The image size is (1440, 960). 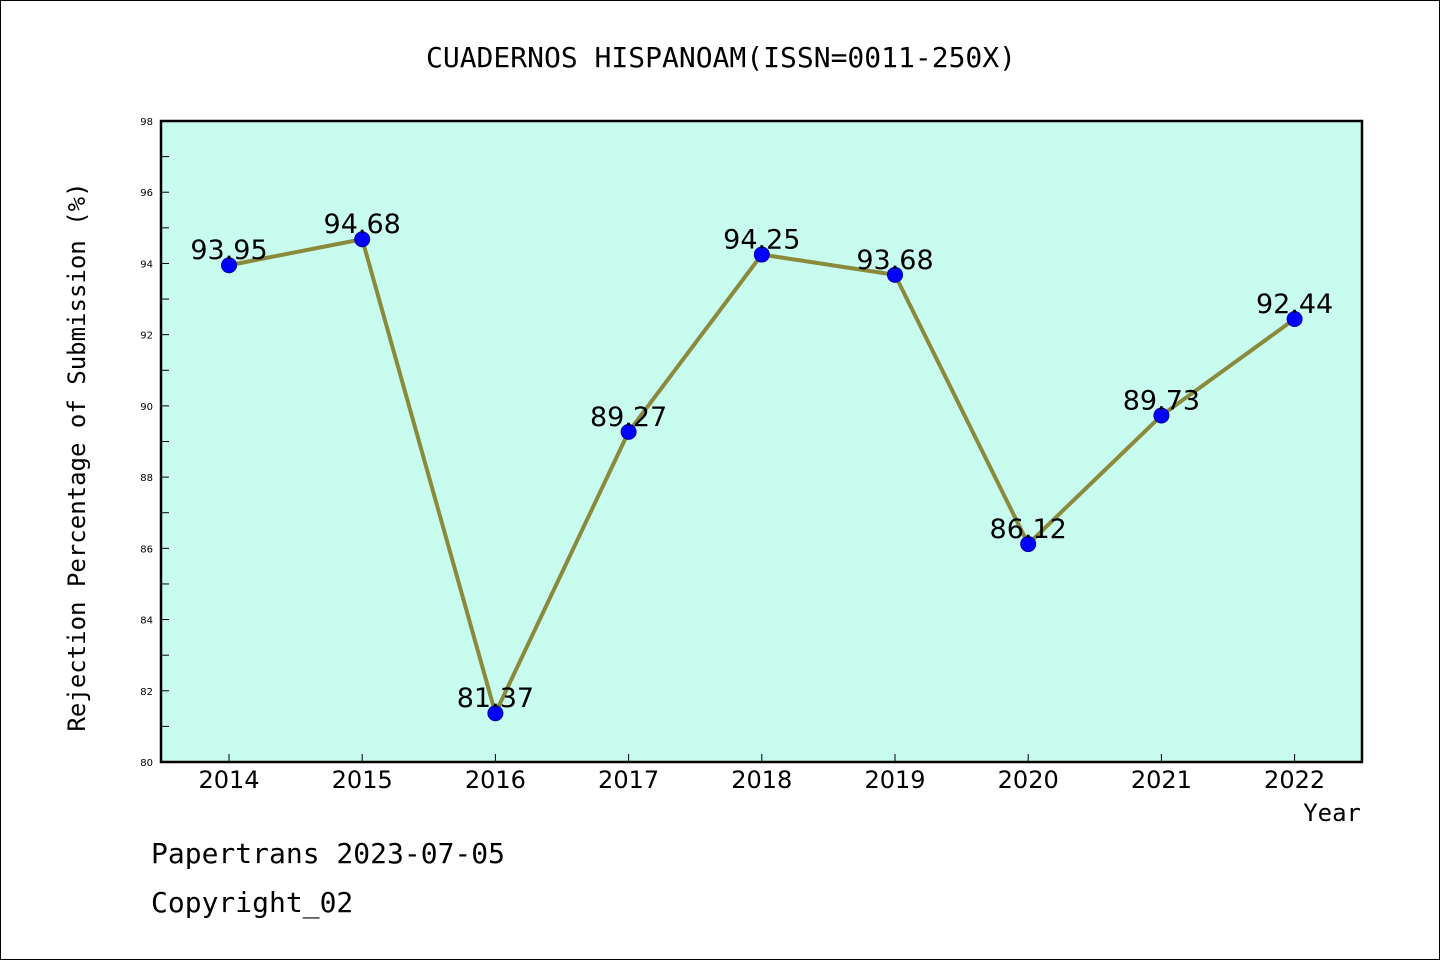 What do you see at coordinates (146, 407) in the screenshot?
I see `y-tick-label: 90` at bounding box center [146, 407].